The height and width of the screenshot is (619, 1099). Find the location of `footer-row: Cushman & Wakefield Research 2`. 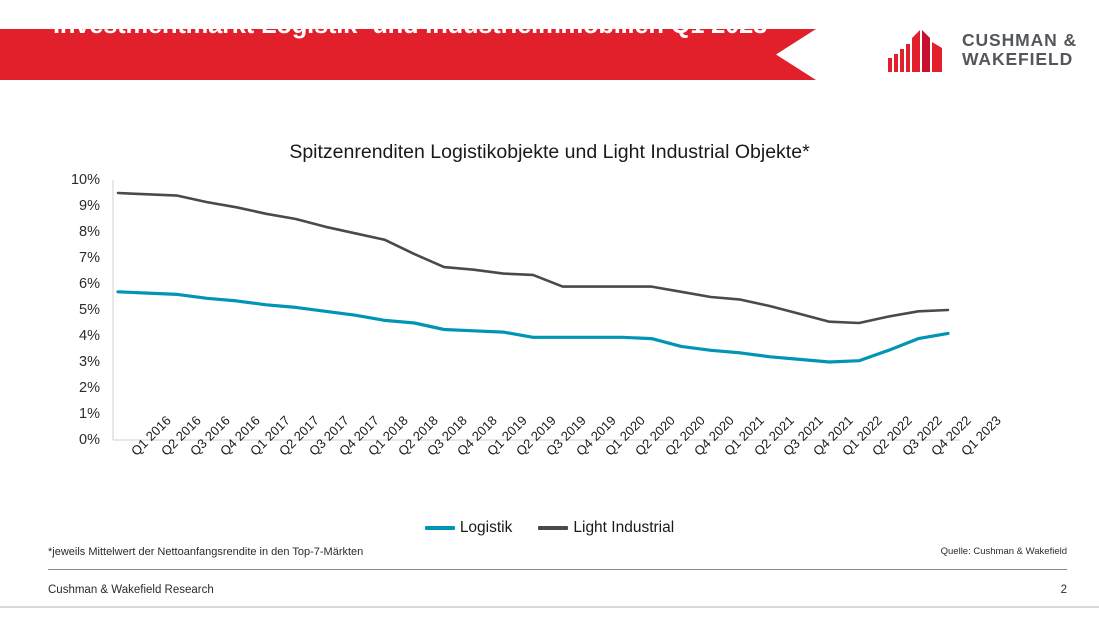

footer-row: Cushman & Wakefield Research 2 is located at coordinates (557, 590).